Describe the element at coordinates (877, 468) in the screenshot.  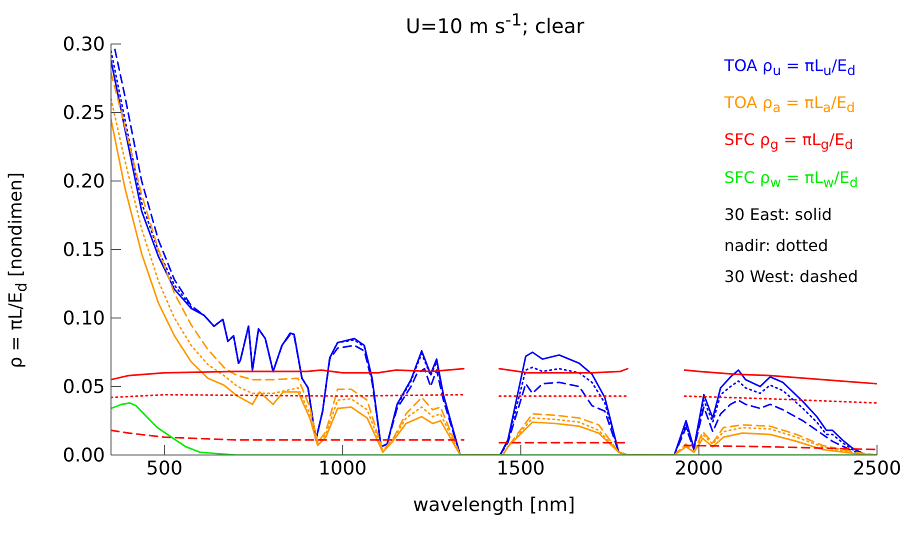
I see `x-tick-label: 2500` at that location.